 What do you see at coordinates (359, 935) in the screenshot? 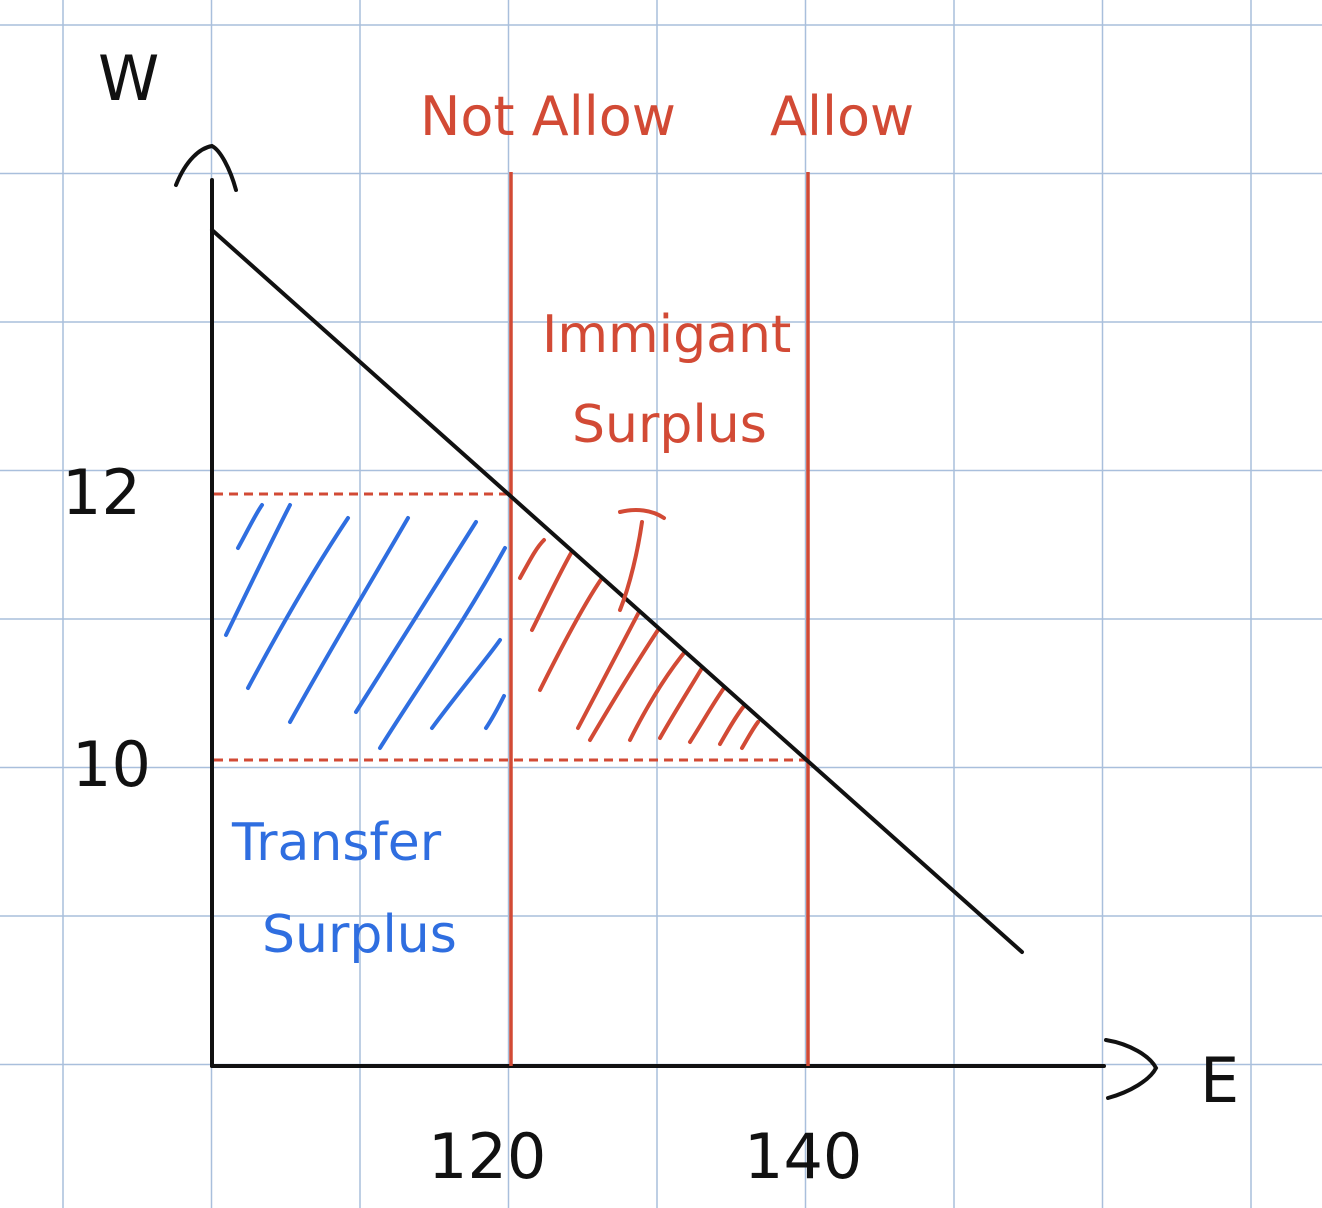
I see `transfer-surplus-label-line2: Surplus` at bounding box center [359, 935].